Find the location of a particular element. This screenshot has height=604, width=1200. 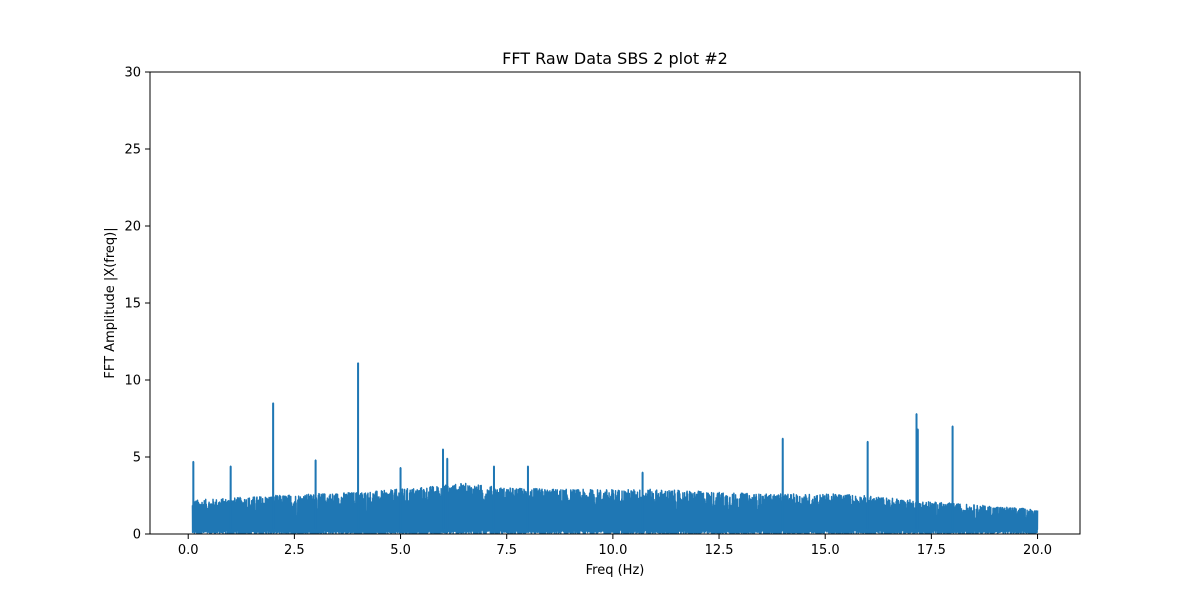

y-tick-label: 10 is located at coordinates (132, 381).